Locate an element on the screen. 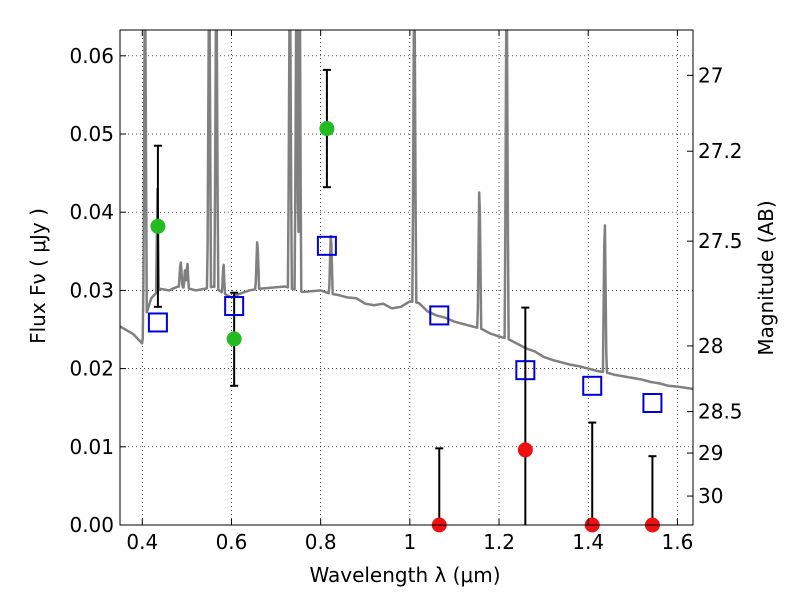 The image size is (800, 600). x-tick-label: 0.8 is located at coordinates (321, 542).